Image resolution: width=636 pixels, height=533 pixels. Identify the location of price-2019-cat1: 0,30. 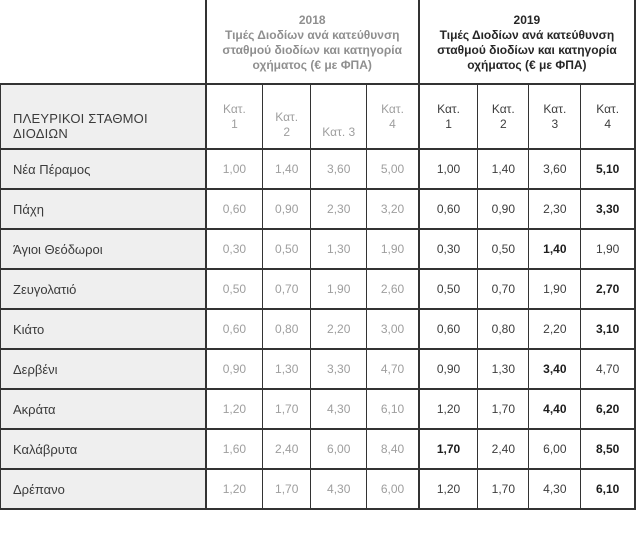
(448, 249).